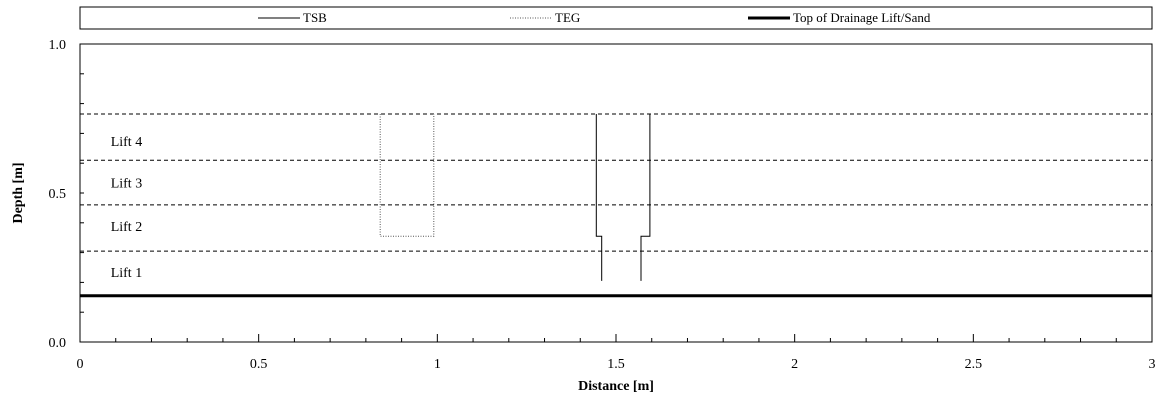 The width and height of the screenshot is (1156, 397). Describe the element at coordinates (127, 184) in the screenshot. I see `lift-label-2: Lift 3` at that location.